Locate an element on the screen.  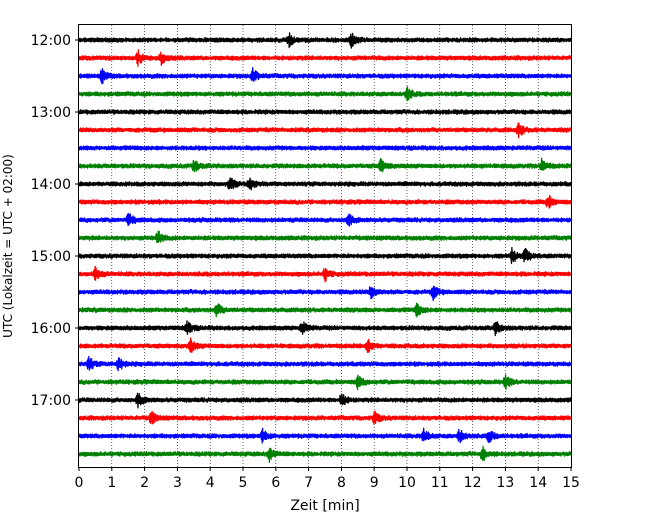
y-tick-label: 15:00 is located at coordinates (51, 257).